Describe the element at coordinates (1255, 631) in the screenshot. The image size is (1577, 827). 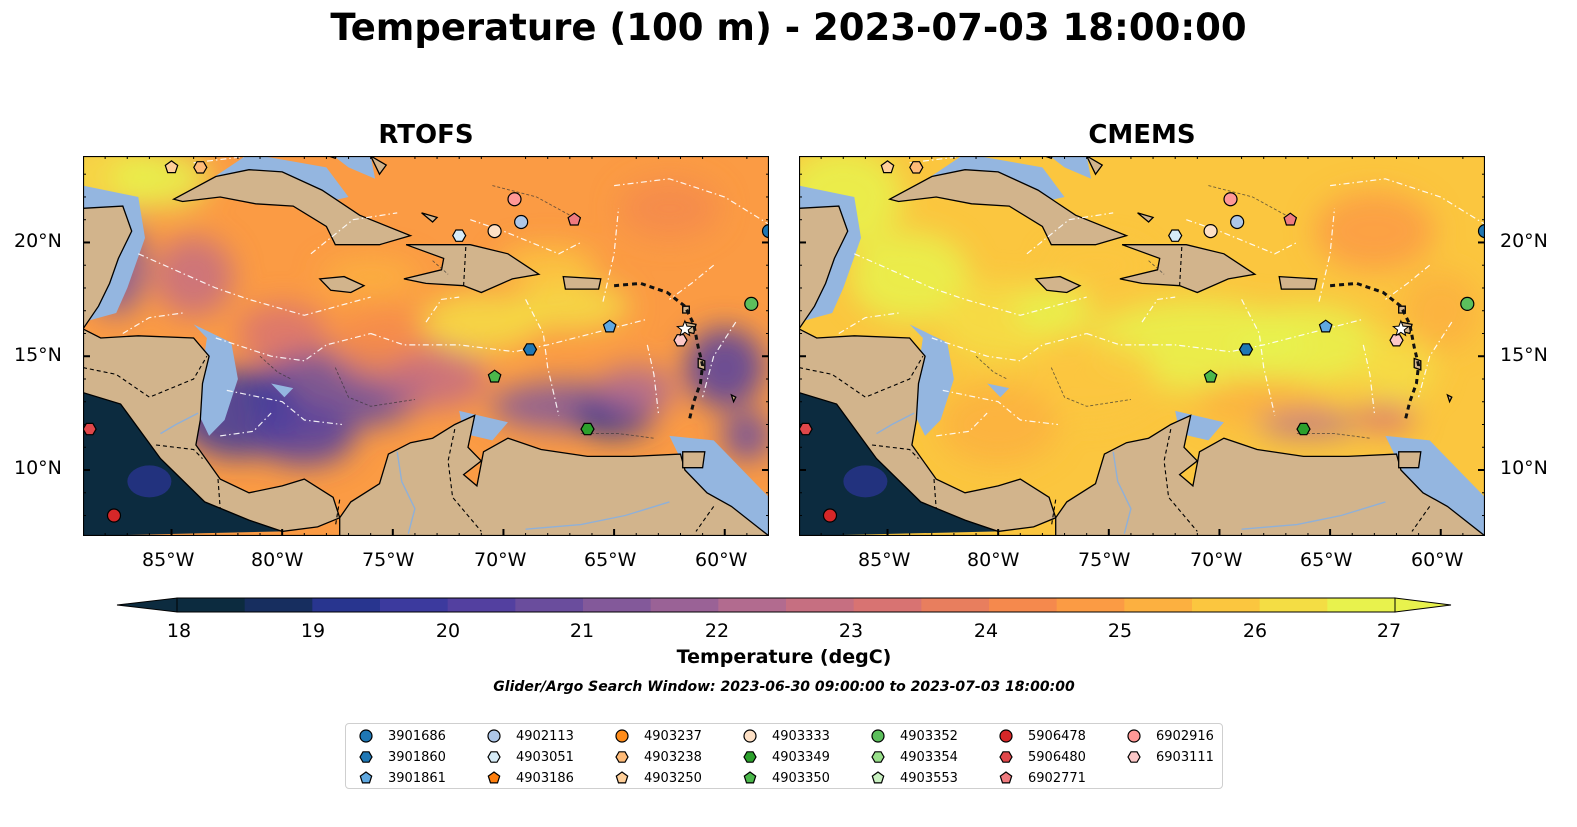
I see `colorbar-tick: 26` at that location.